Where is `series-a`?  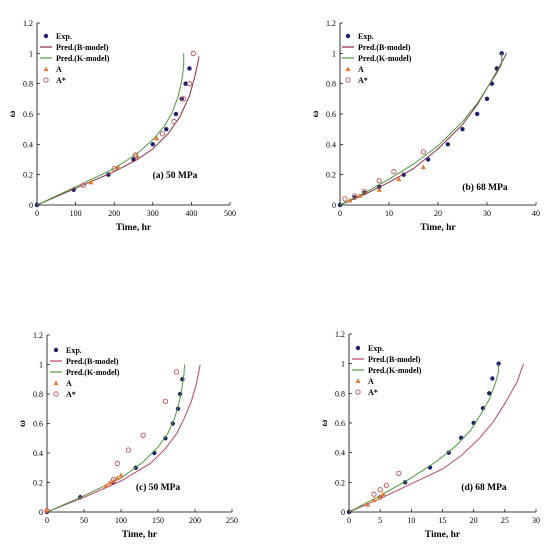
series-a is located at coordinates (375, 499).